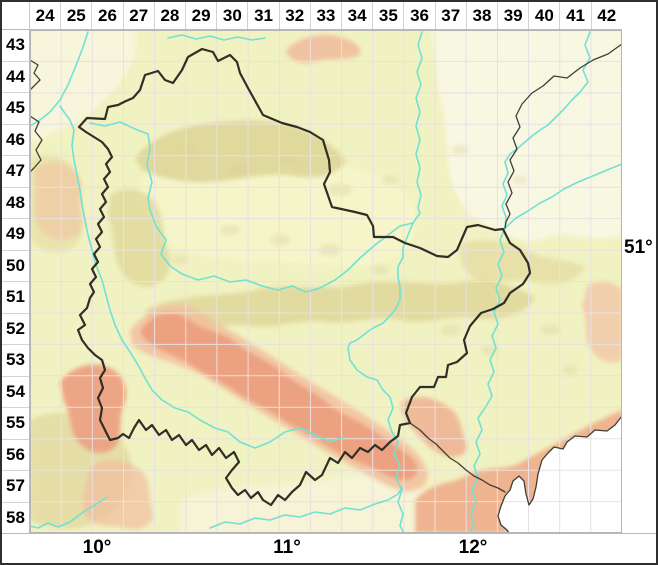 The width and height of the screenshot is (658, 565). I want to click on row-label: 50, so click(15, 266).